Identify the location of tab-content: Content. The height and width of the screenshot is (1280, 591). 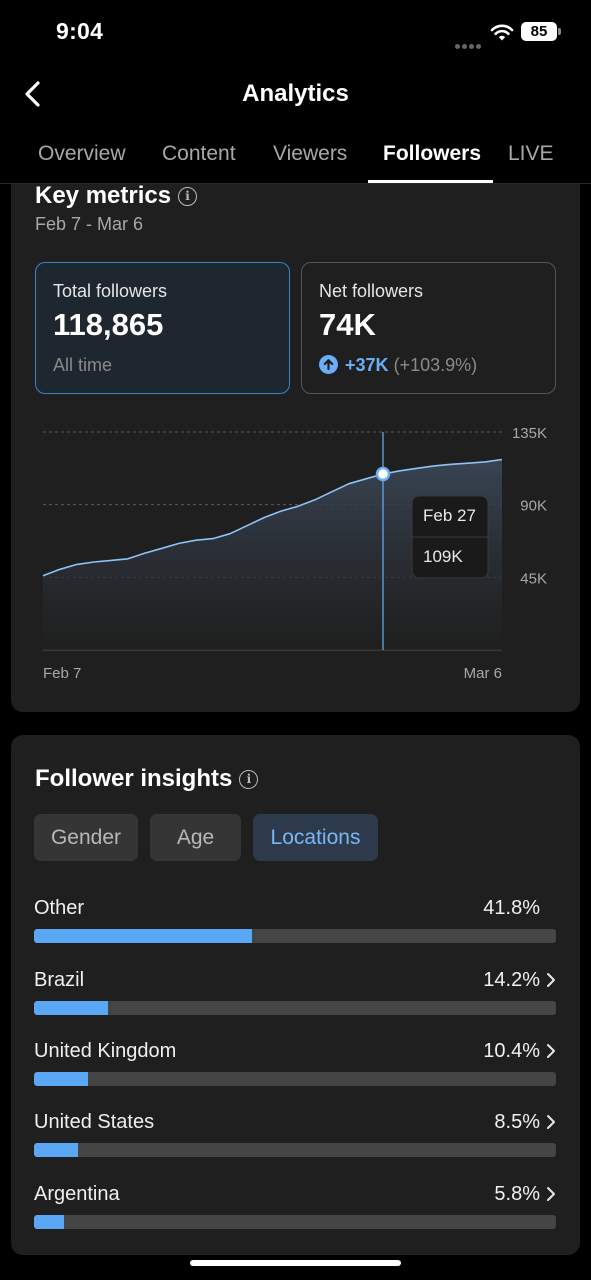
(199, 153).